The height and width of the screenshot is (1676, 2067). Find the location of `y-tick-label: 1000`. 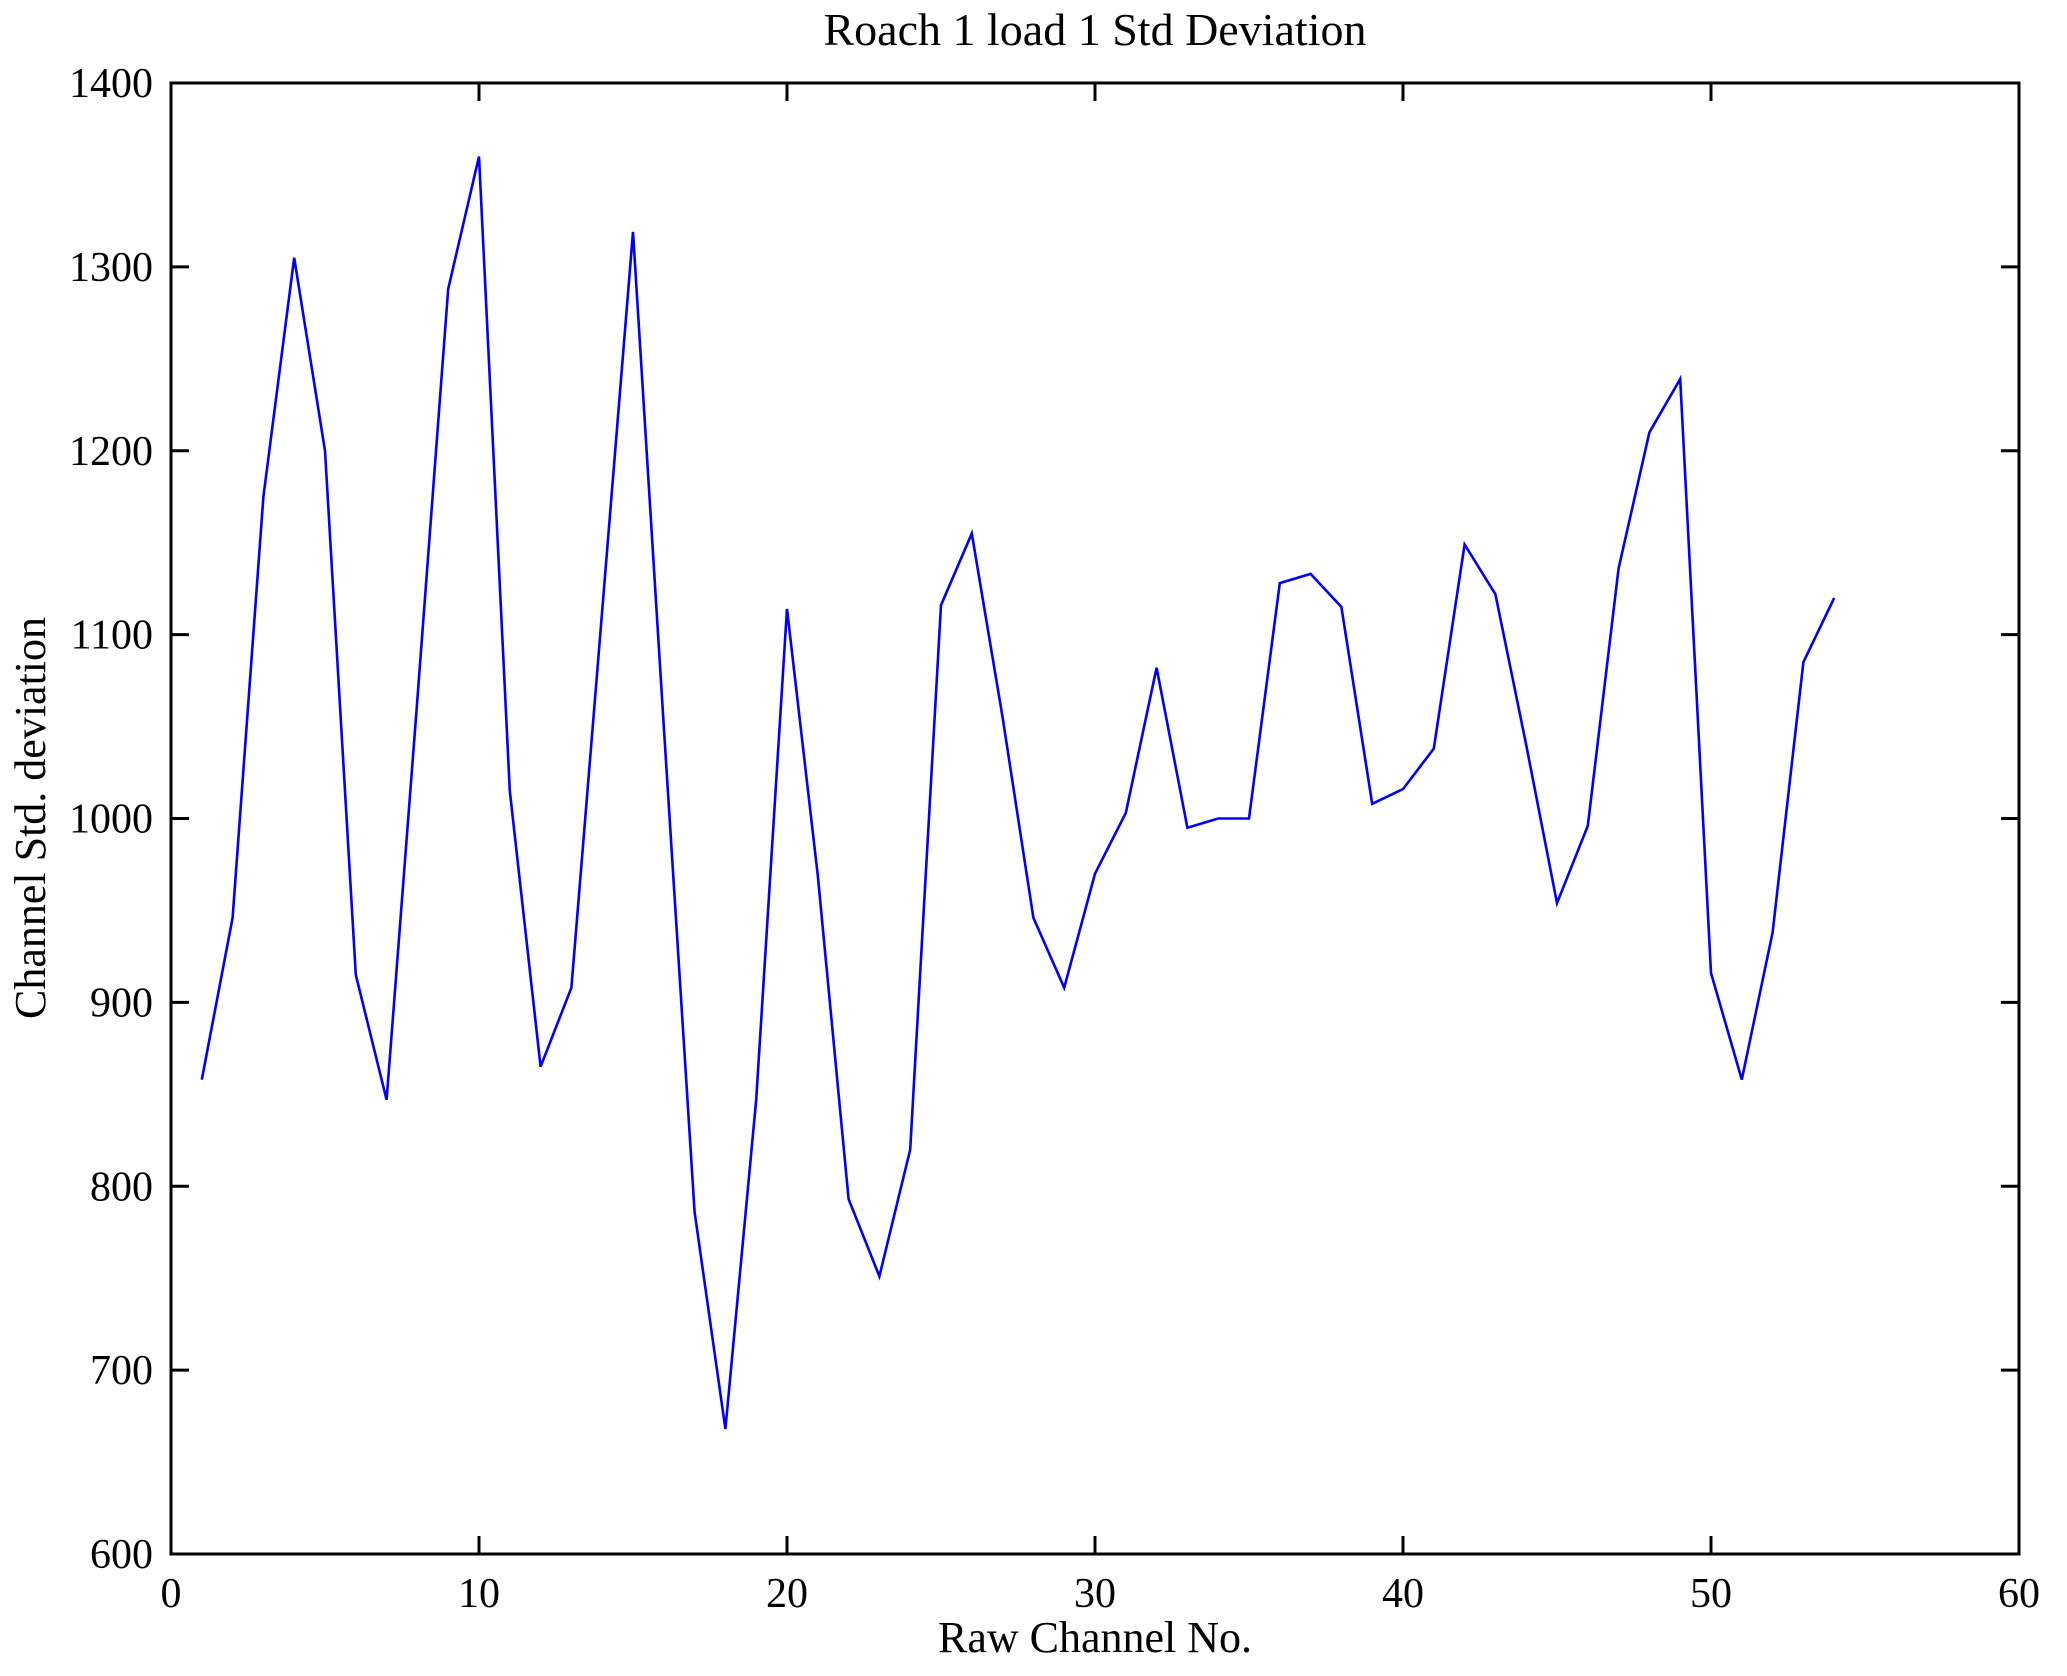

y-tick-label: 1000 is located at coordinates (111, 820).